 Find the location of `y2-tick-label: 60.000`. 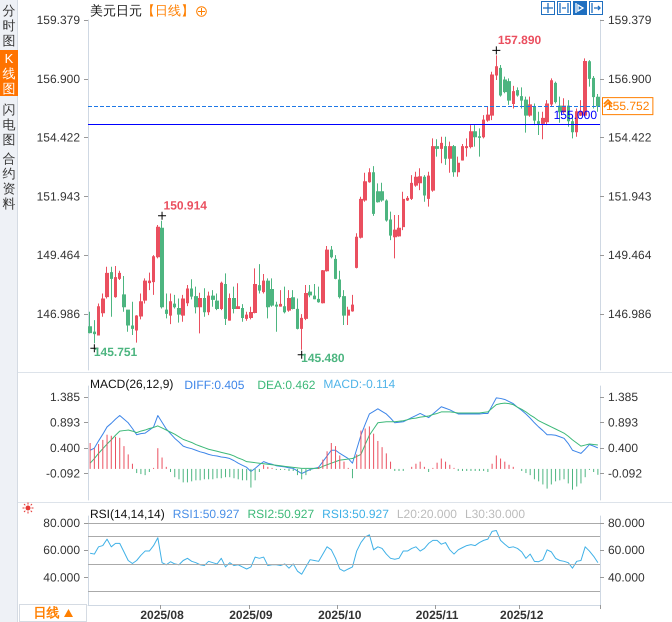

y2-tick-label: 60.000 is located at coordinates (627, 550).